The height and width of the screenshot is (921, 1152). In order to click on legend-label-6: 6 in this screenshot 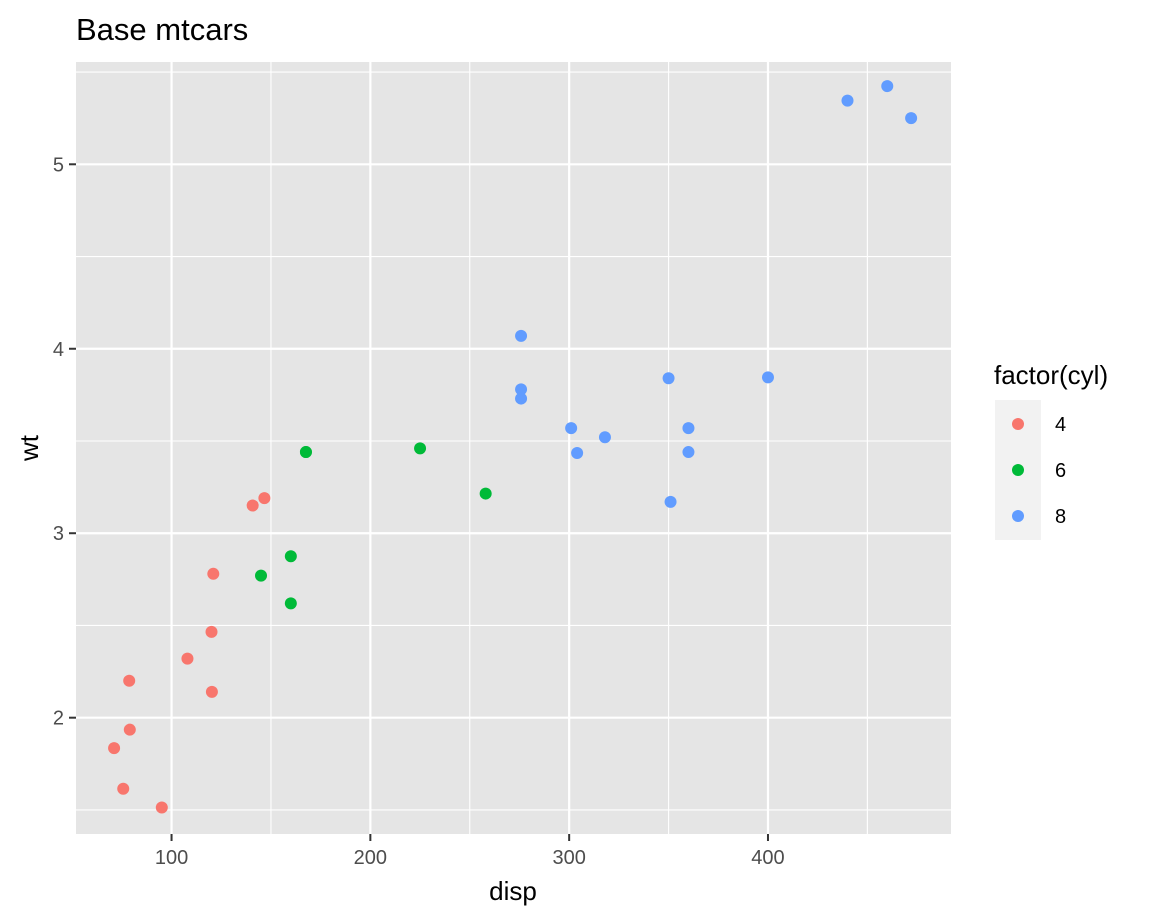, I will do `click(1060, 471)`.